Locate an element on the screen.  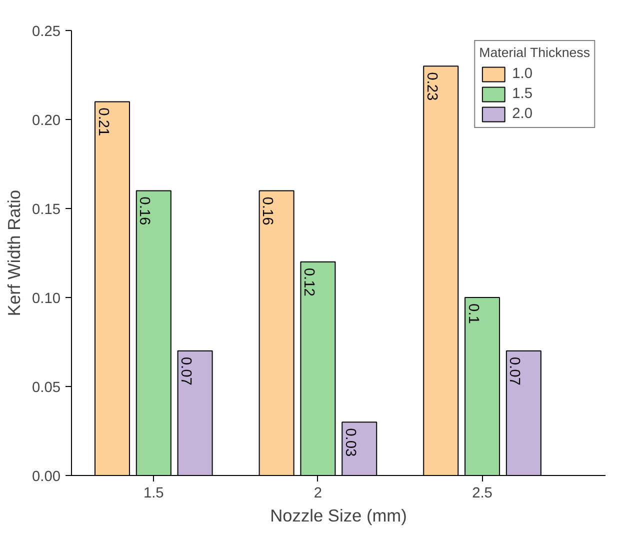
legend-label: 1.0 is located at coordinates (522, 74).